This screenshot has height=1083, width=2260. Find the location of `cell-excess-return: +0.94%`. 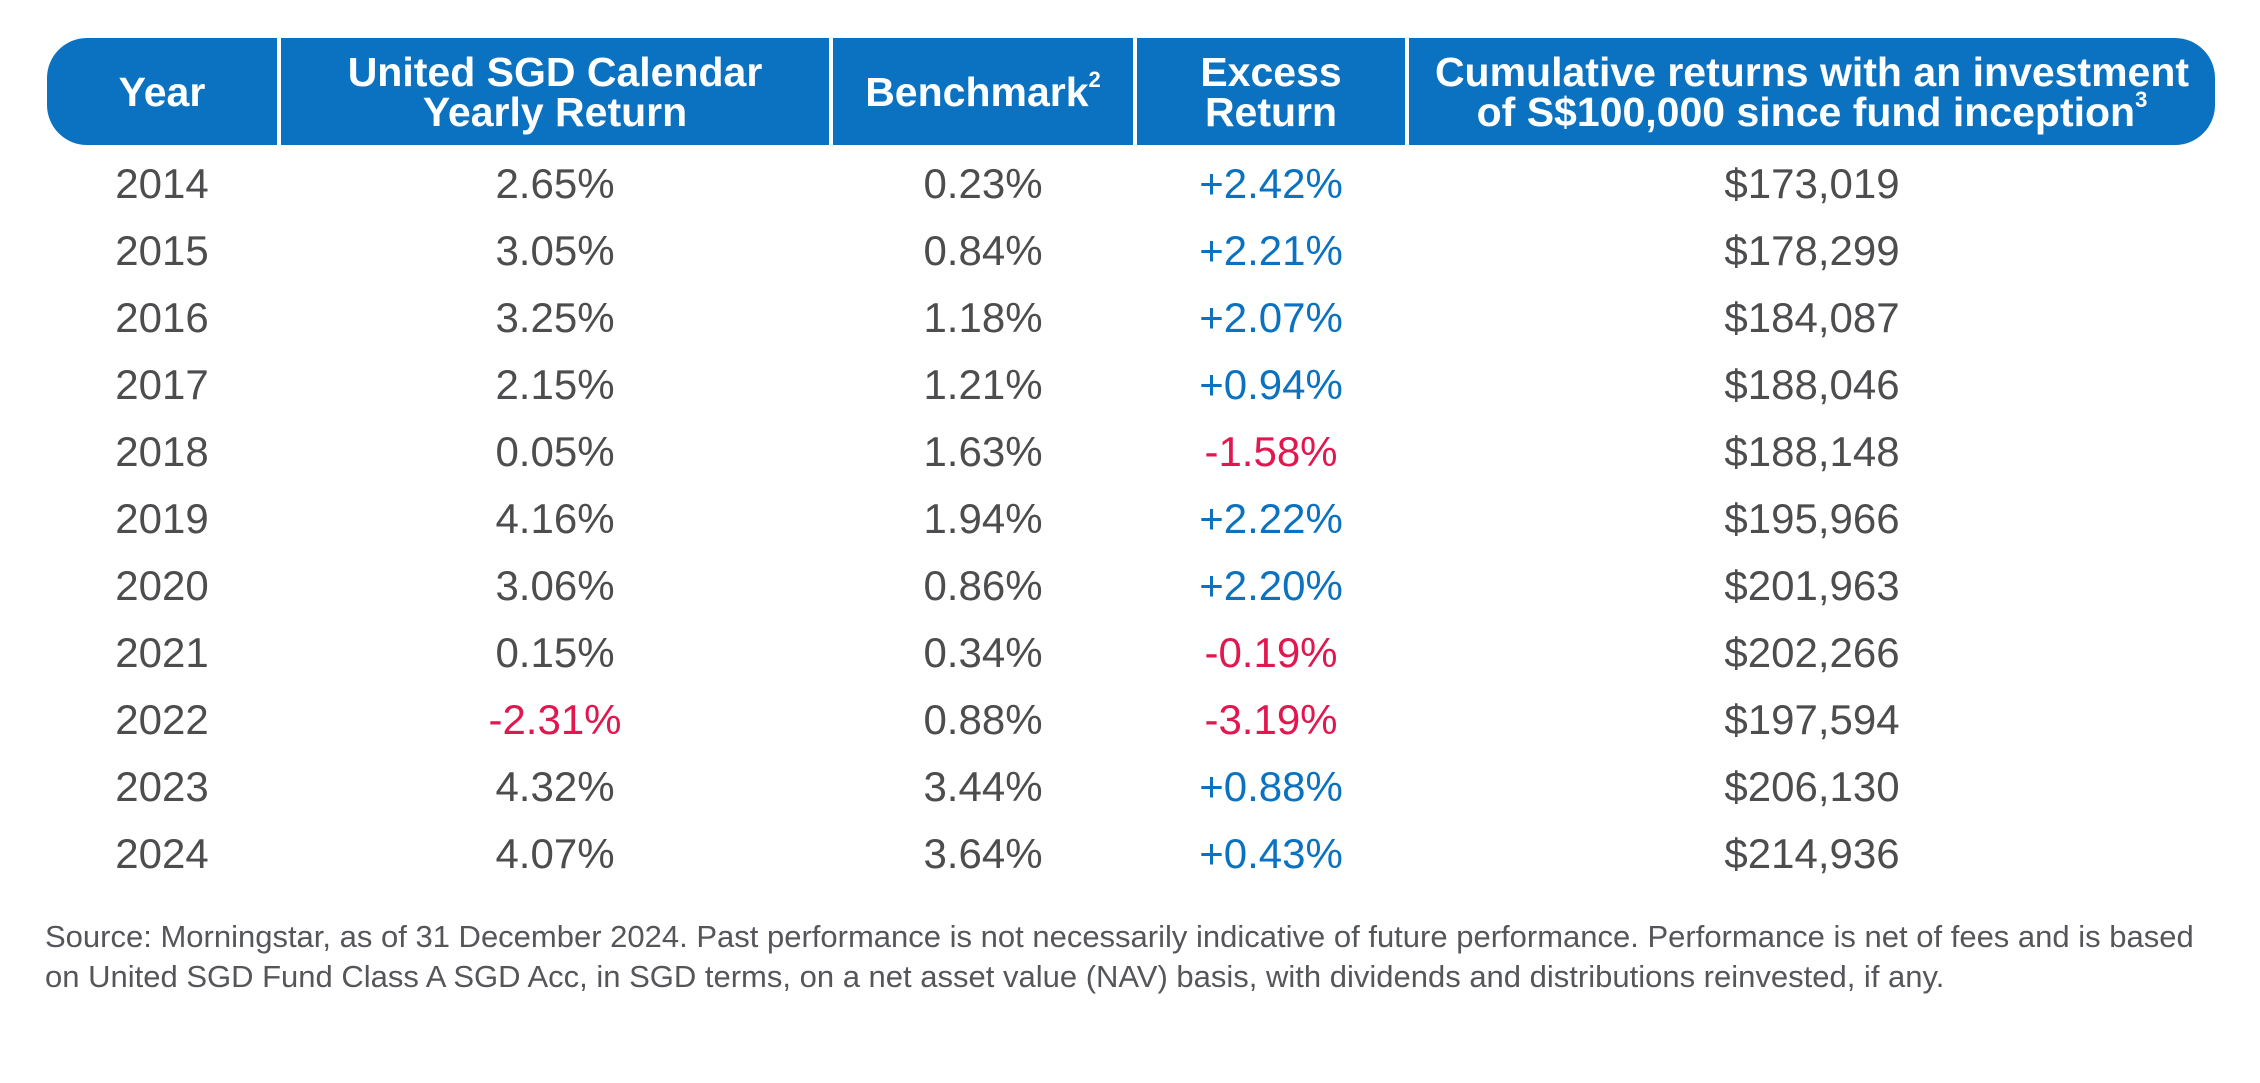

cell-excess-return: +0.94% is located at coordinates (1271, 384).